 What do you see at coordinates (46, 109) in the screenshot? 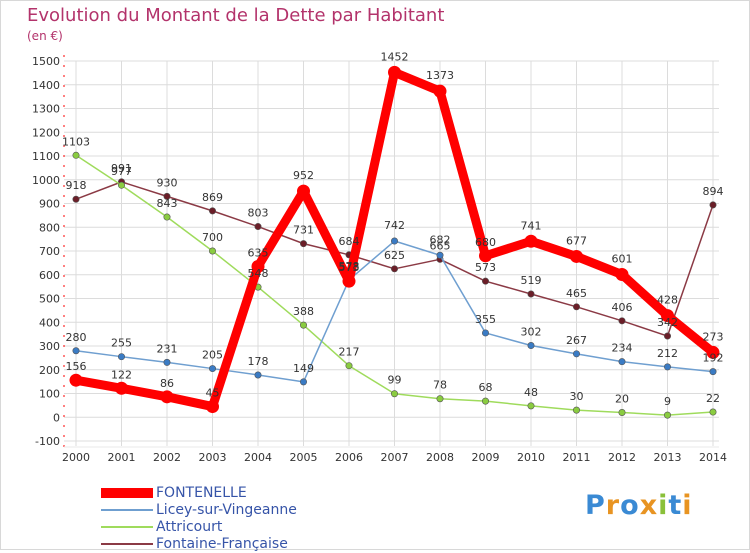
I see `y-tick-label: 1300` at bounding box center [46, 109].